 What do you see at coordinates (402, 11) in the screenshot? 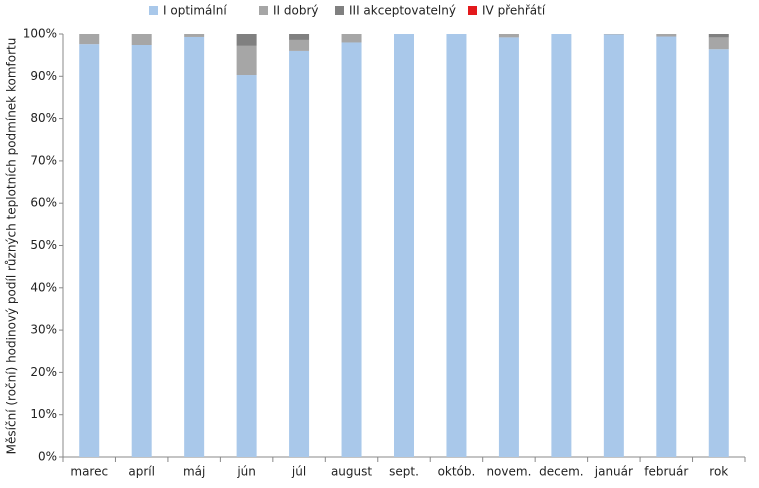
I see `legend-label: III akceptovatelný` at bounding box center [402, 11].